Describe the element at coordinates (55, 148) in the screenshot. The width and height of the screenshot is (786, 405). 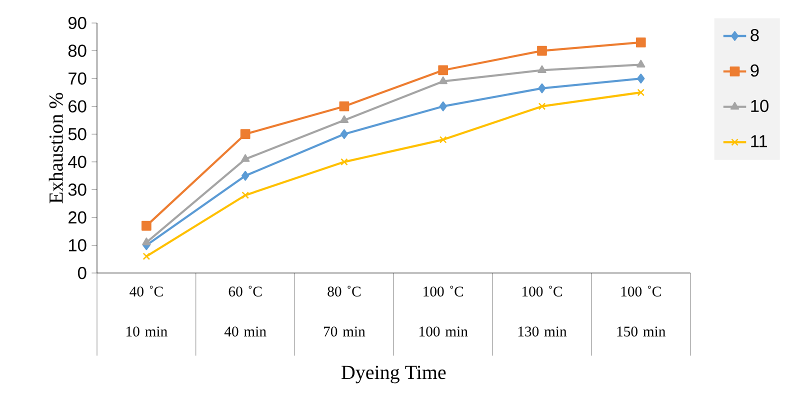
I see `y-axis-title: Exhaustion %` at that location.